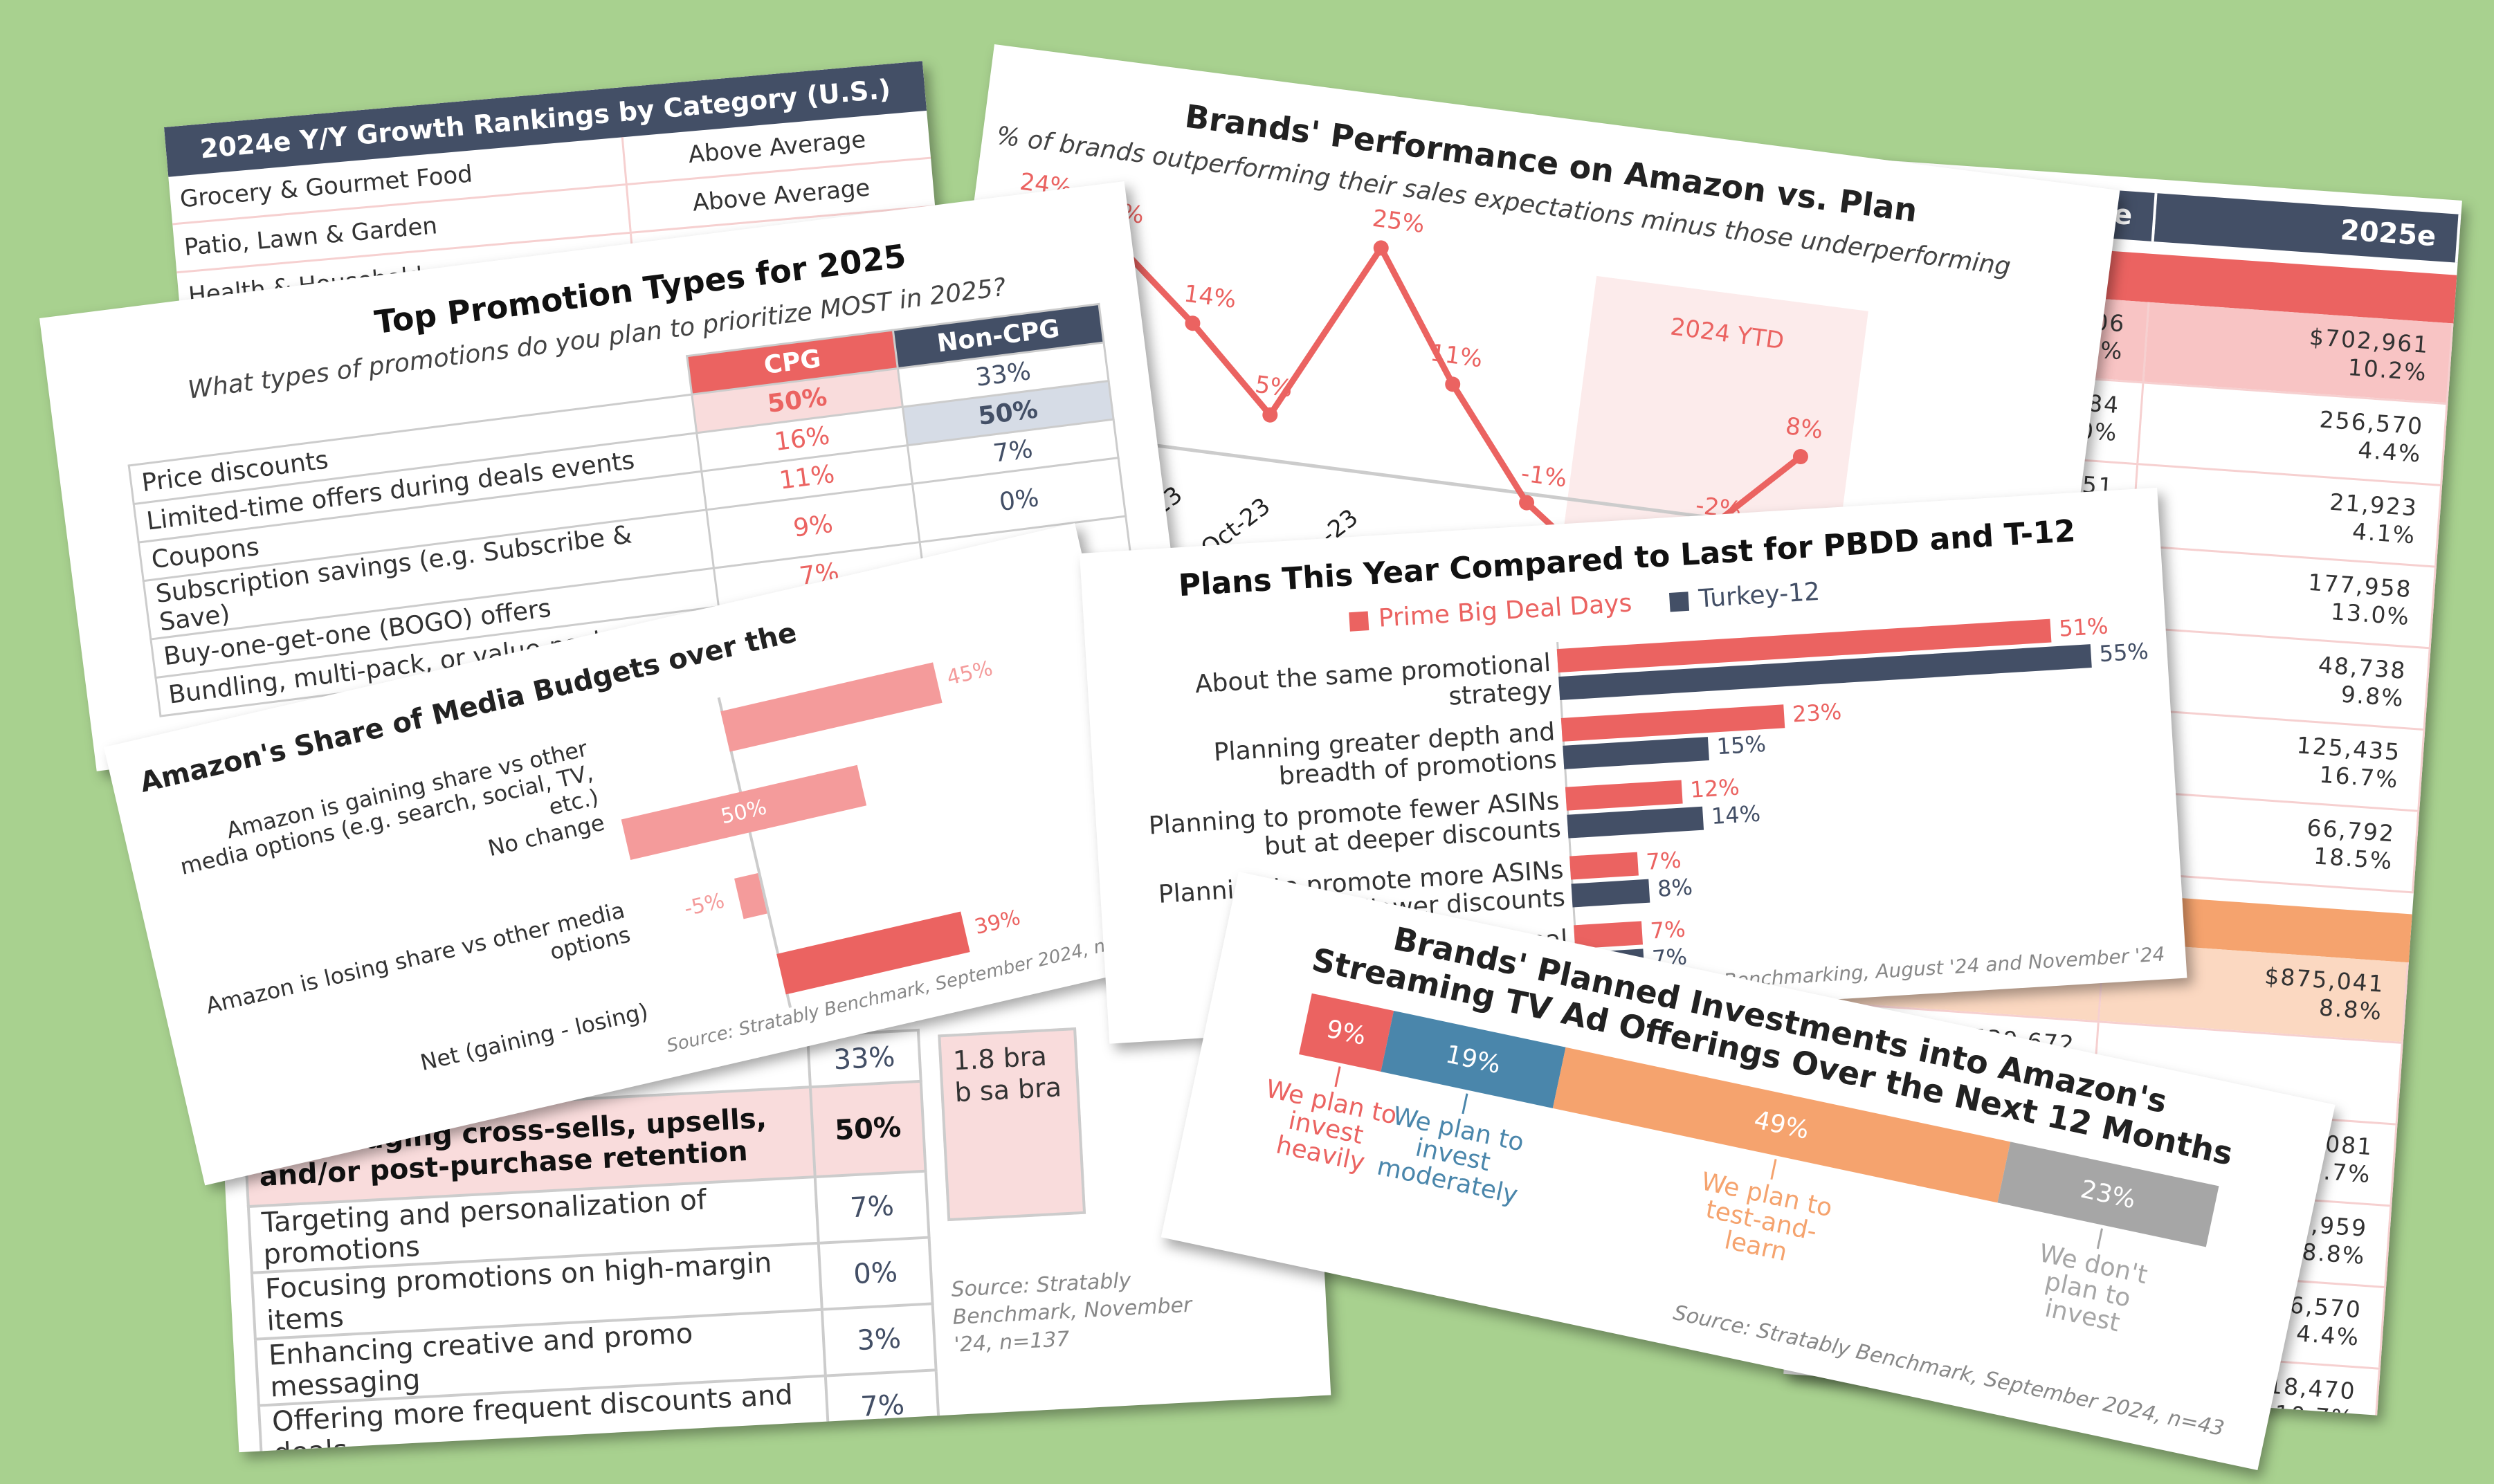 Image resolution: width=2494 pixels, height=1484 pixels. Describe the element at coordinates (1398, 222) in the screenshot. I see `data-label: 25%` at that location.